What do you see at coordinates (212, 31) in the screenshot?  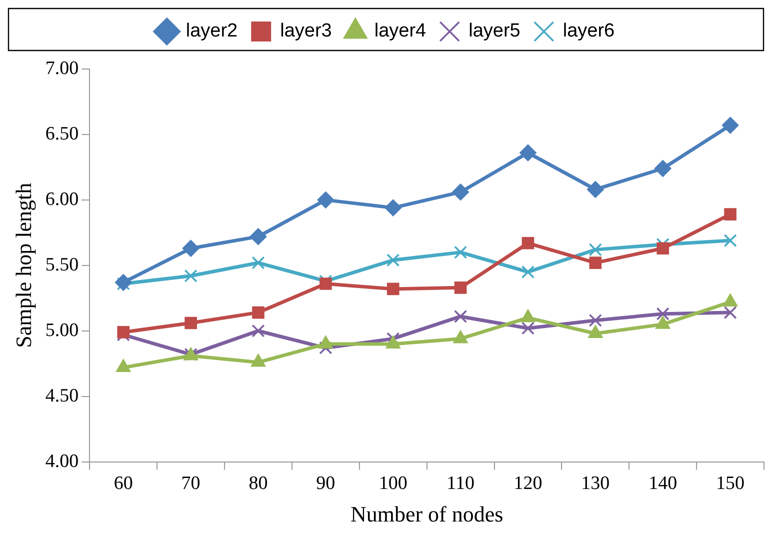 I see `legend-label: layer2` at bounding box center [212, 31].